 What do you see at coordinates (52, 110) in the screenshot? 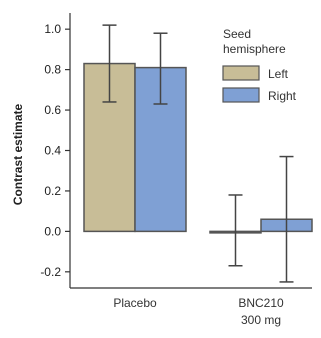
I see `y-tick-label: 0.6` at bounding box center [52, 110].